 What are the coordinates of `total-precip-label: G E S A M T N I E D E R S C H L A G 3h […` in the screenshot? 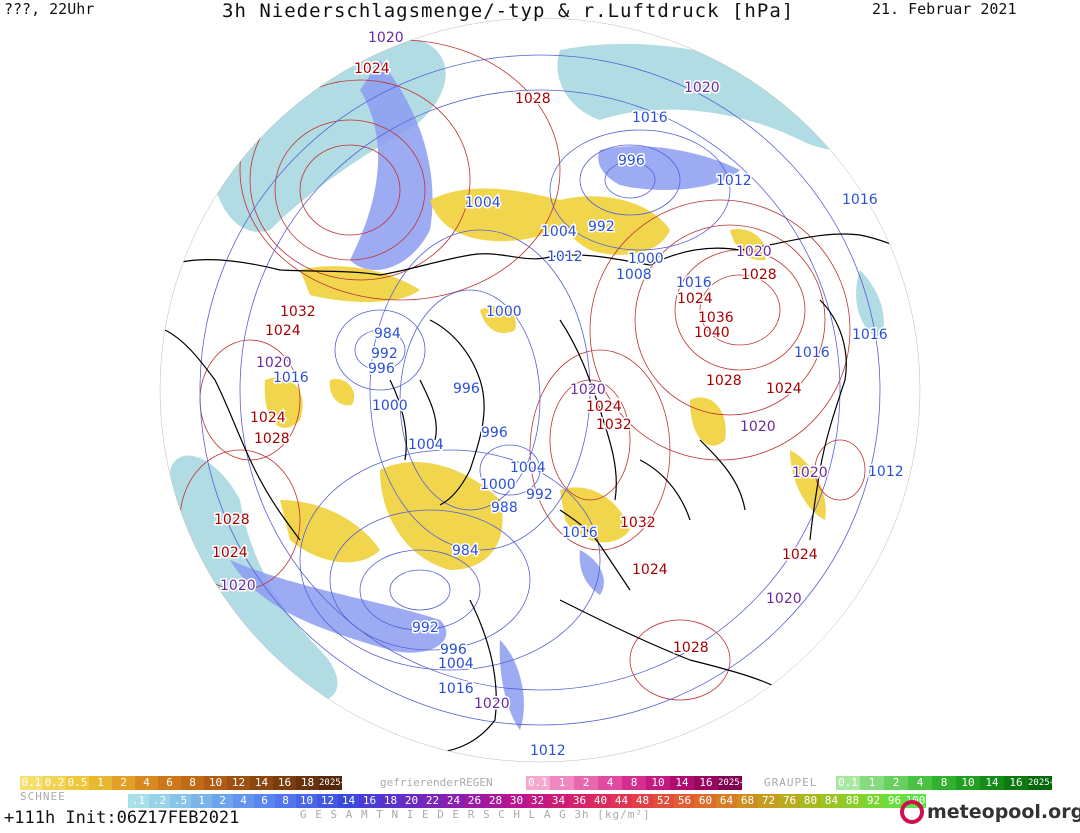 It's located at (475, 814).